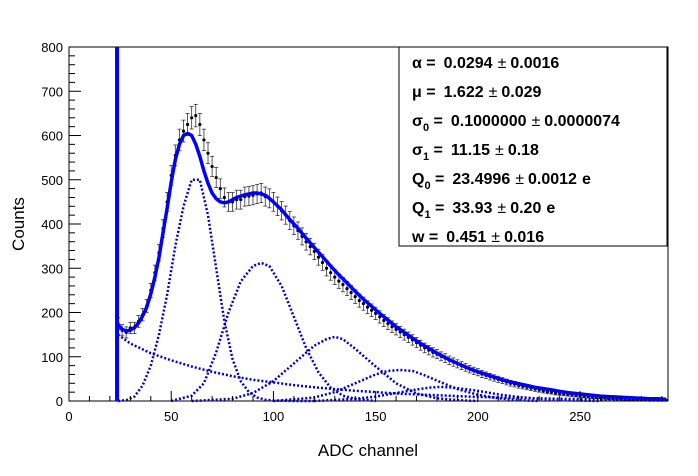  What do you see at coordinates (468, 63) in the screenshot?
I see `fit-param-value: 0.0294` at bounding box center [468, 63].